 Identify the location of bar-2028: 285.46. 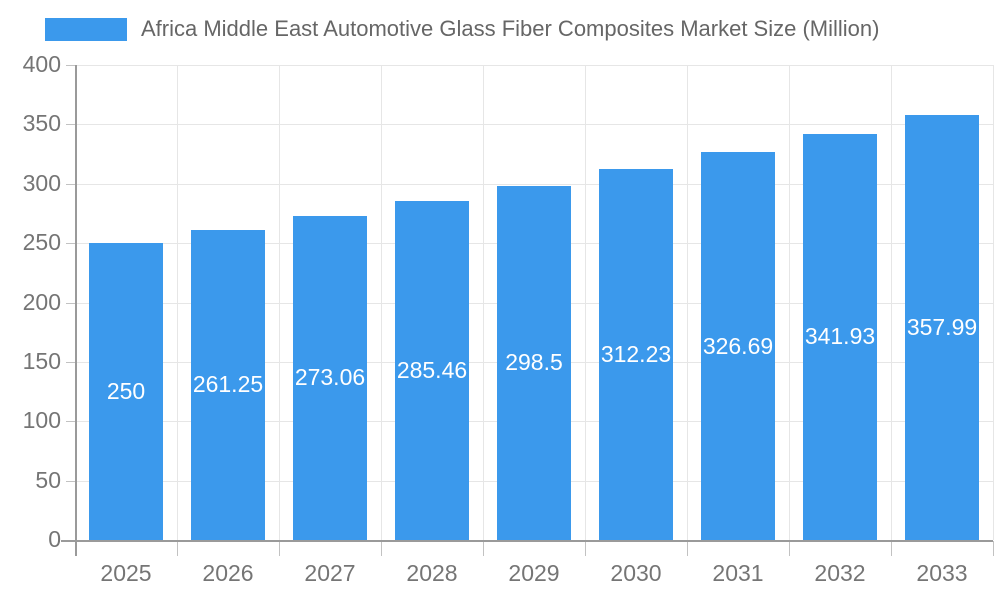
(432, 370).